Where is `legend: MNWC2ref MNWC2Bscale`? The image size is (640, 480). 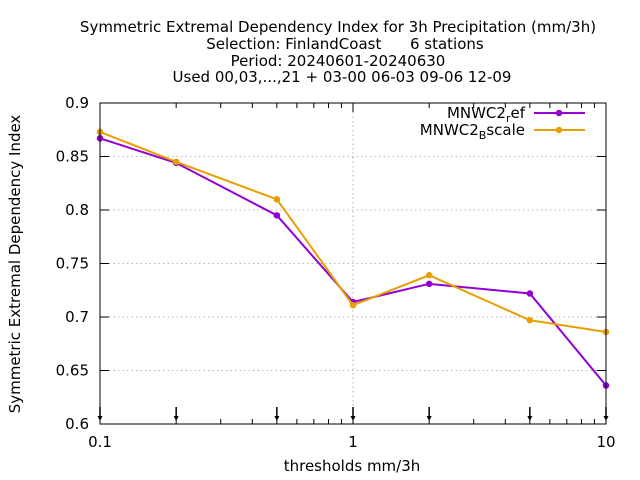 legend: MNWC2ref MNWC2Bscale is located at coordinates (502, 123).